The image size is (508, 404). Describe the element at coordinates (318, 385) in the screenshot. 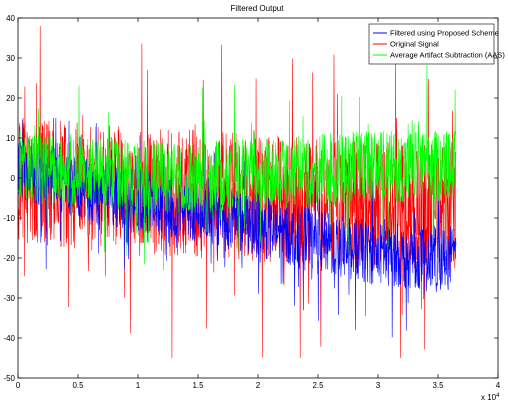

I see `x-tick-label: 2.5` at that location.